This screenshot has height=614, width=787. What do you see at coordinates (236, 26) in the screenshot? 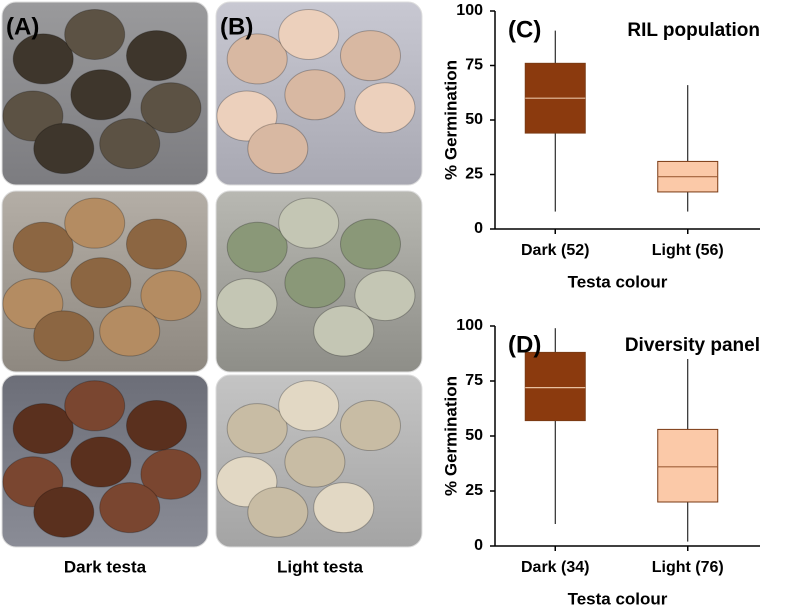
I see `panel-label: (B)` at bounding box center [236, 26].